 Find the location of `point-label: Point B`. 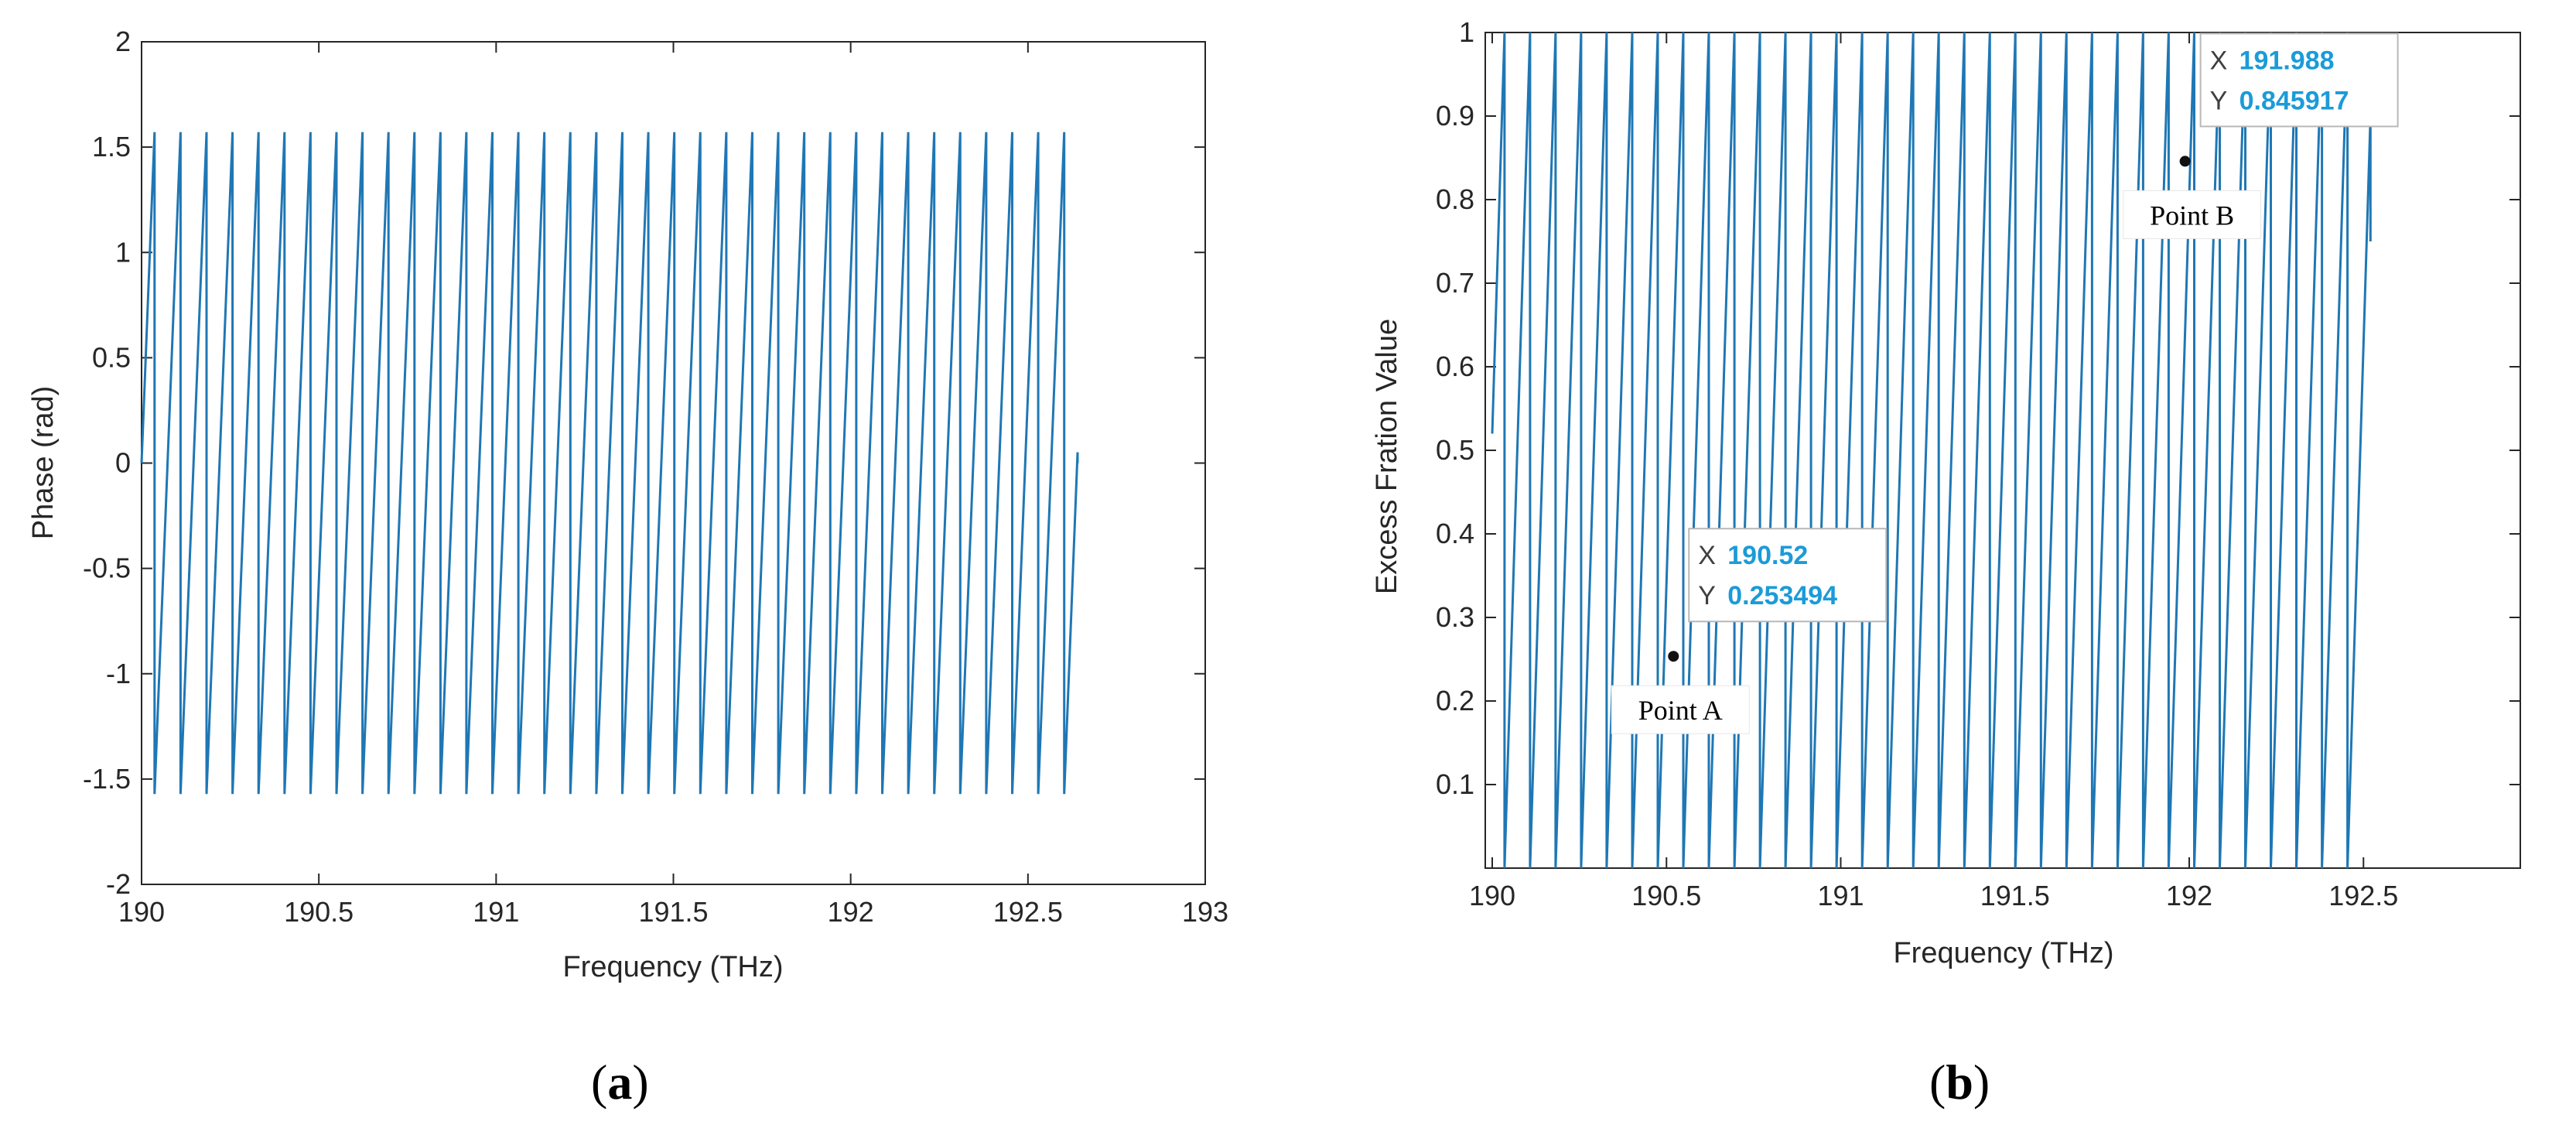

point-label: Point B is located at coordinates (2192, 215).